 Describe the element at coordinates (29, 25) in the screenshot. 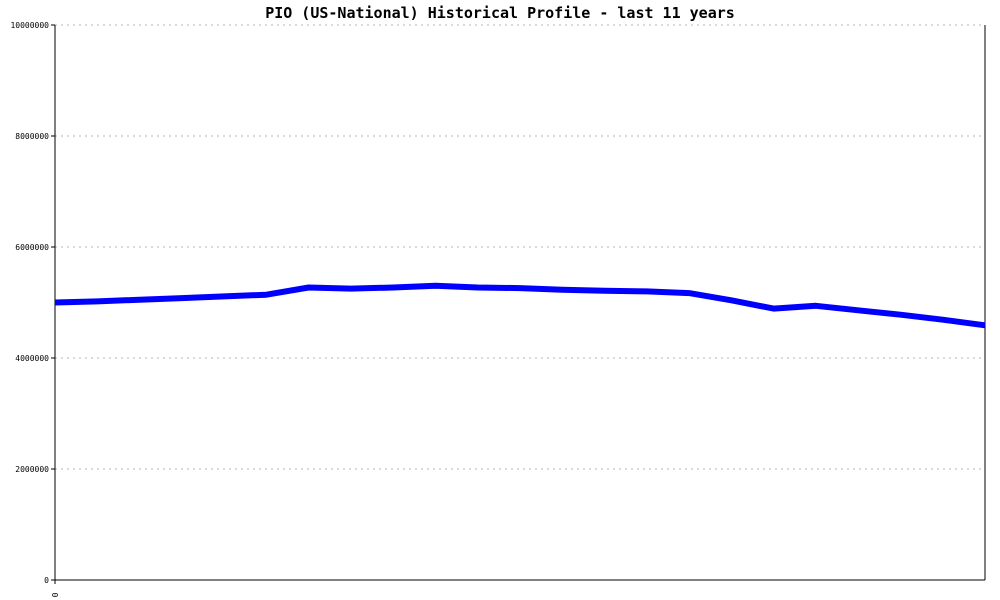

I see `y-tick-label: 10000000` at that location.